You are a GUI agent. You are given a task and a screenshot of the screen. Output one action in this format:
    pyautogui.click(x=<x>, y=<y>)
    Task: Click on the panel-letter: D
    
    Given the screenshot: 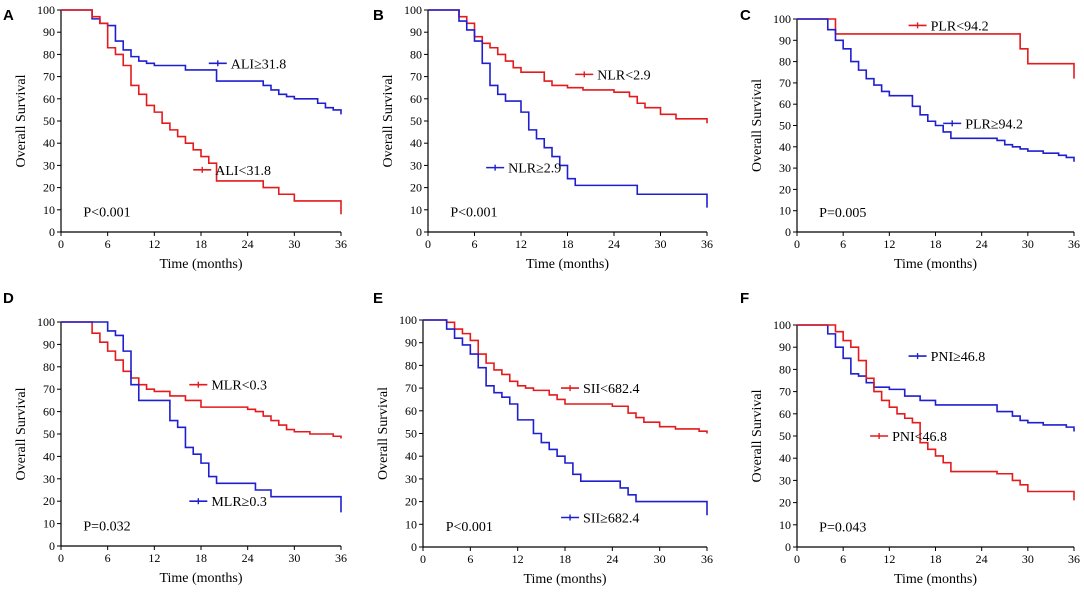 What is the action you would take?
    pyautogui.click(x=8, y=298)
    